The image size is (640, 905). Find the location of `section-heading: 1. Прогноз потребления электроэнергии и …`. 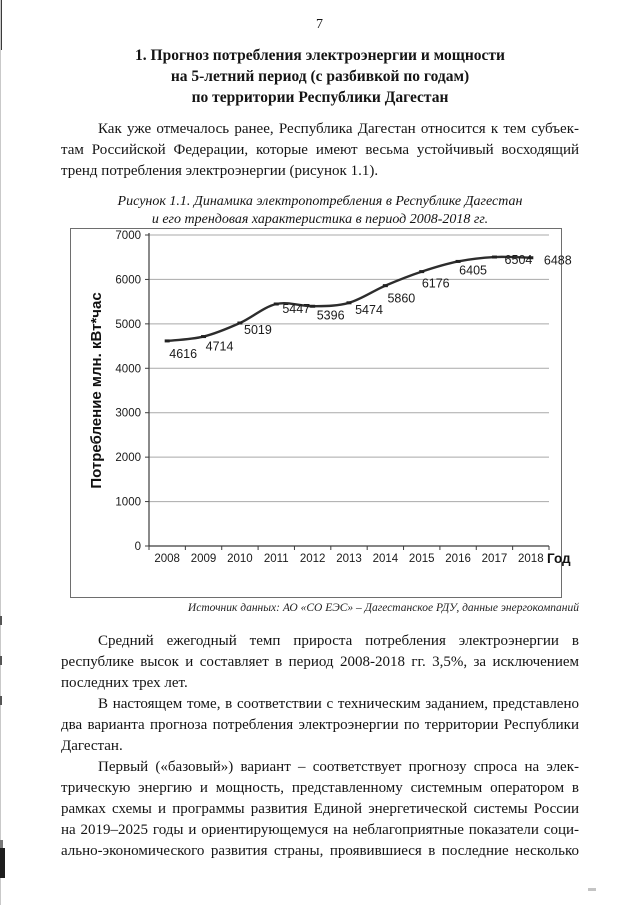

section-heading: 1. Прогноз потребления электроэнергии и … is located at coordinates (320, 76).